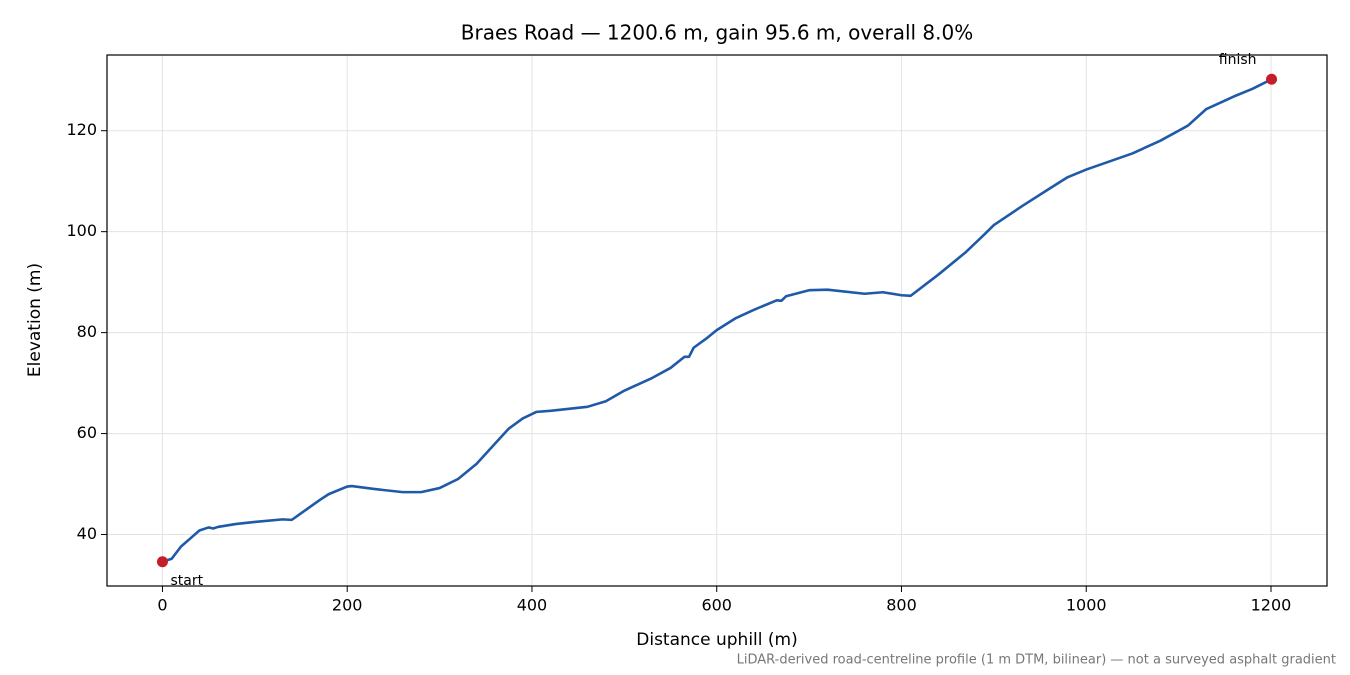  I want to click on annotation-label: start, so click(186, 581).